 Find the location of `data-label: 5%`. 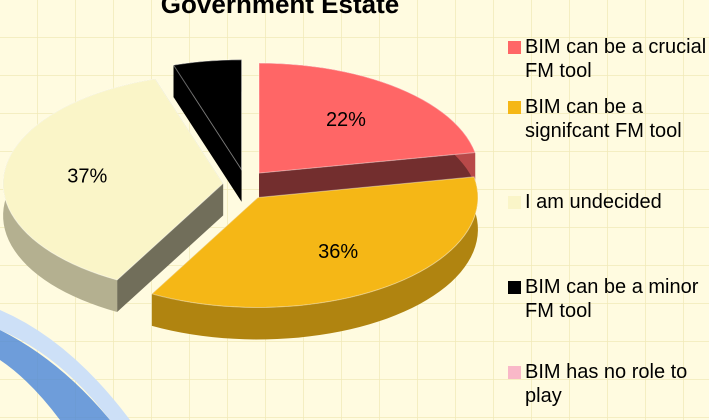

data-label: 5% is located at coordinates (220, 102).